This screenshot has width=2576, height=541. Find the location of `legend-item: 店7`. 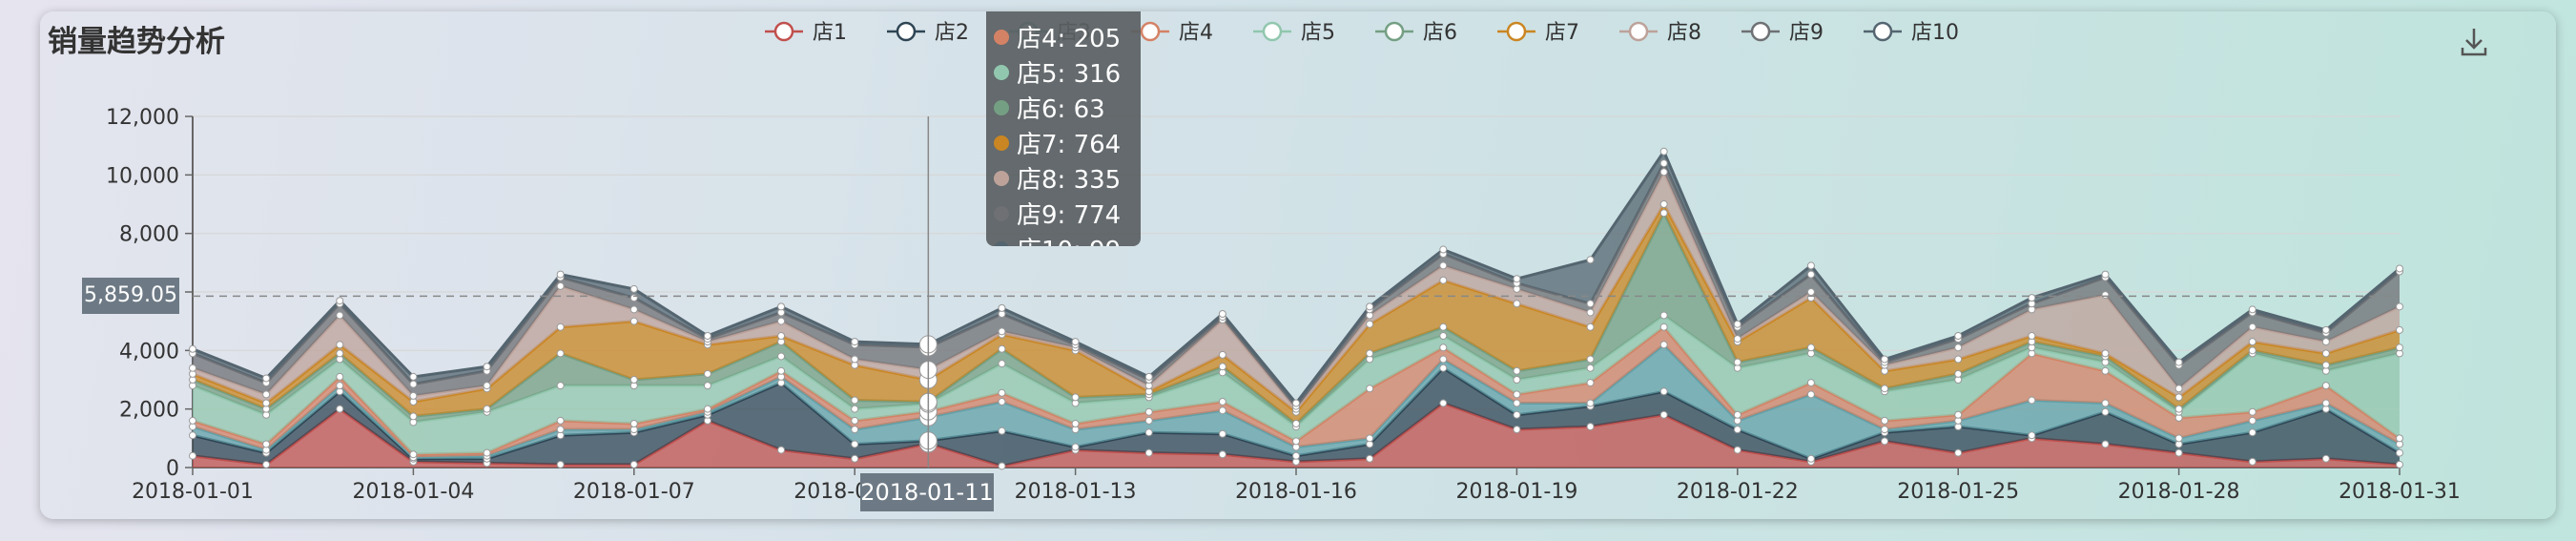

legend-item: 店7 is located at coordinates (1538, 33).